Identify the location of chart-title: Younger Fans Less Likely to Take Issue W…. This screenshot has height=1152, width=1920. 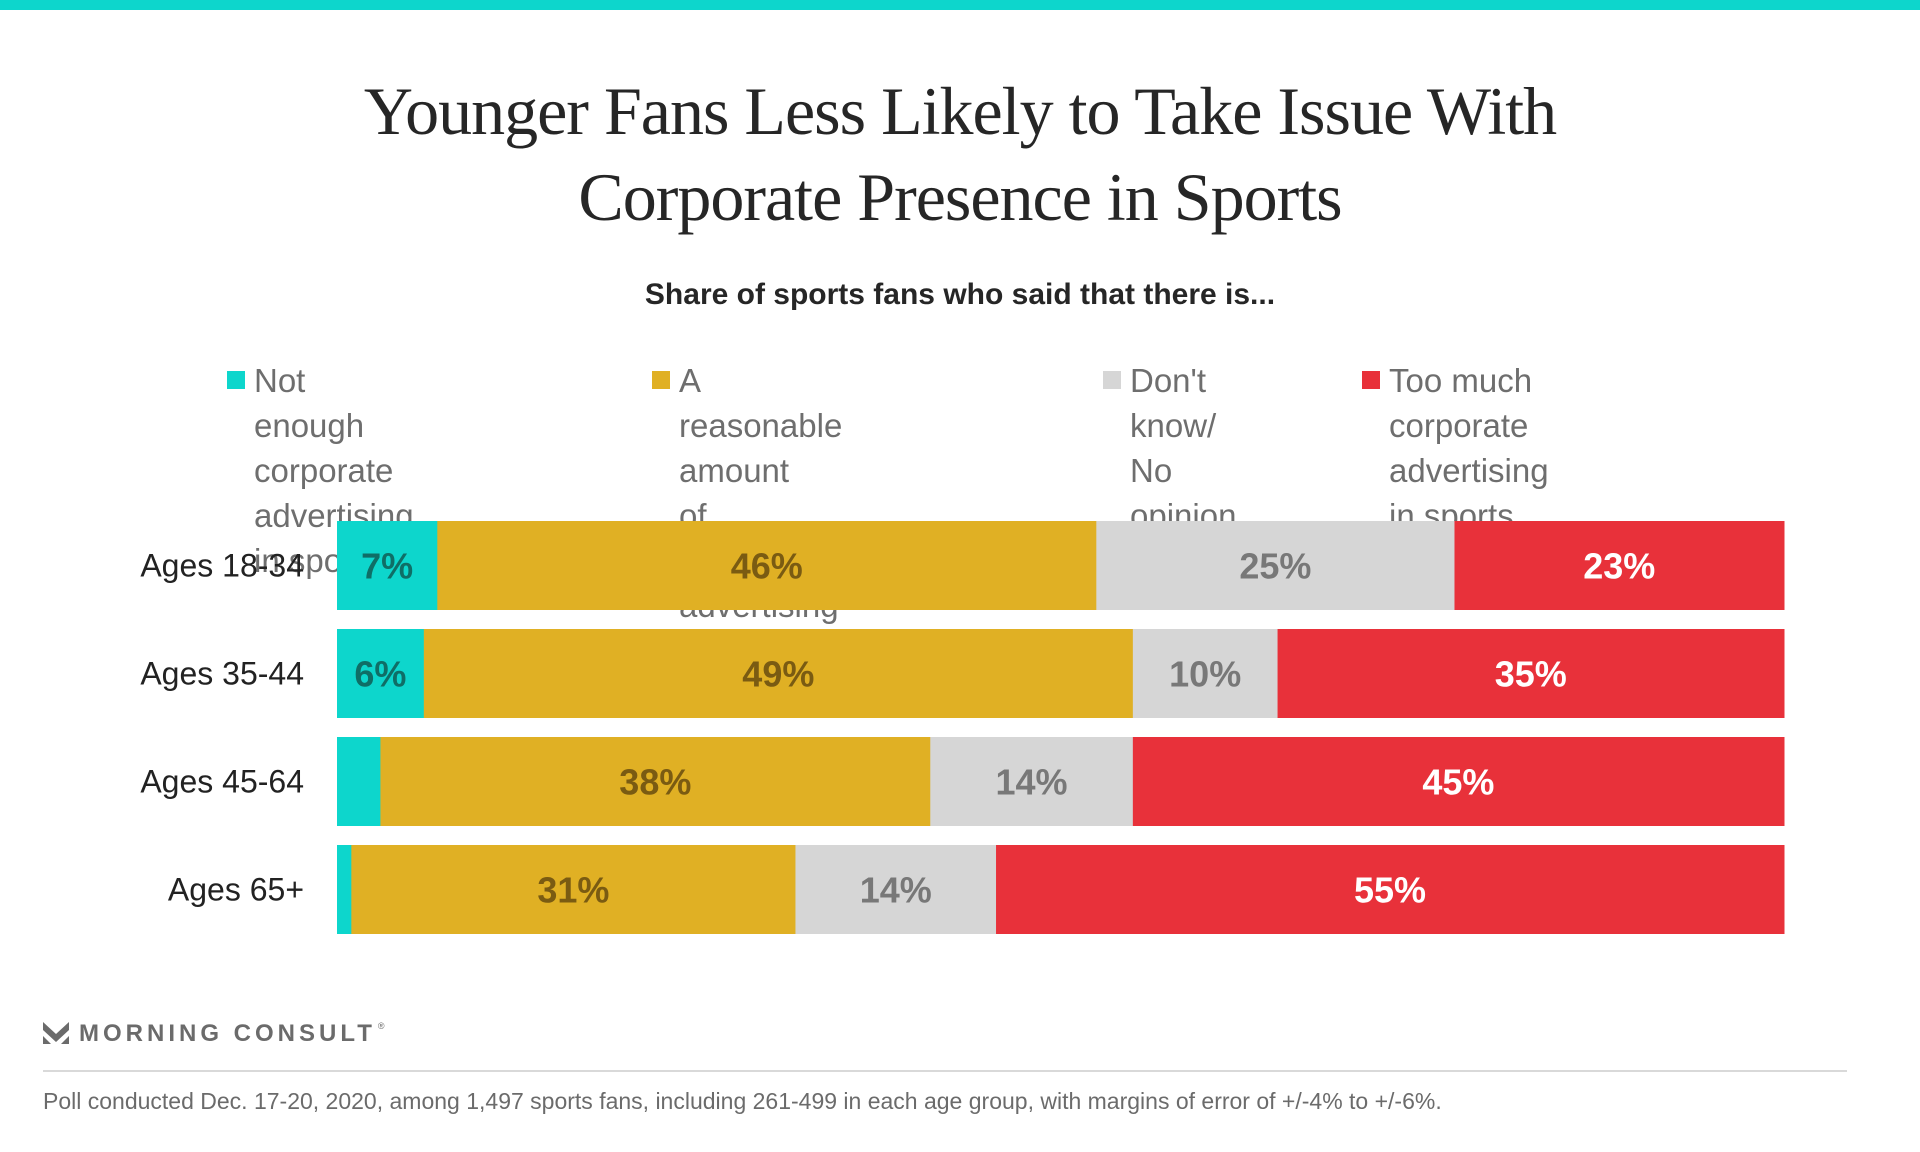
(960, 154).